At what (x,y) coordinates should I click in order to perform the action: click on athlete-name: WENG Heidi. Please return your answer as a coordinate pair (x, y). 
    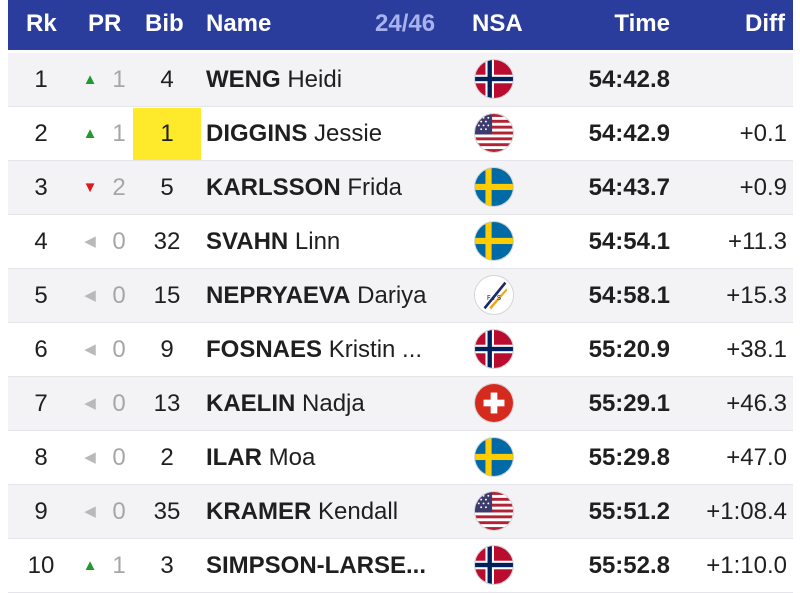
    Looking at the image, I should click on (335, 79).